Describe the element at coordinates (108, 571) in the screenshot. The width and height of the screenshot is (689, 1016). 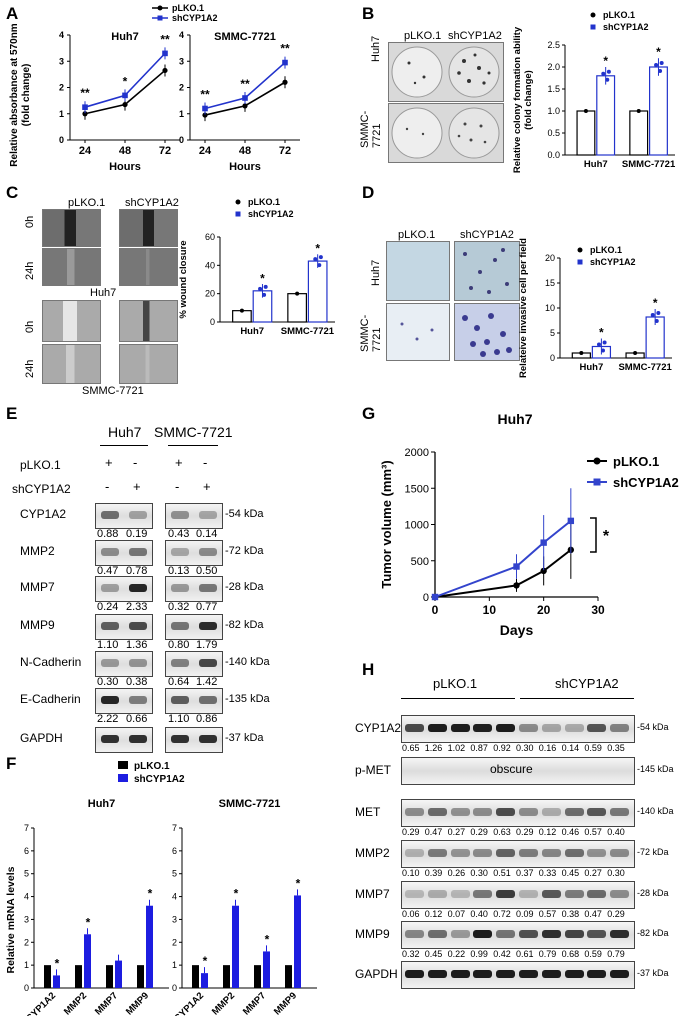
I see `e-quant-value: 0.47` at that location.